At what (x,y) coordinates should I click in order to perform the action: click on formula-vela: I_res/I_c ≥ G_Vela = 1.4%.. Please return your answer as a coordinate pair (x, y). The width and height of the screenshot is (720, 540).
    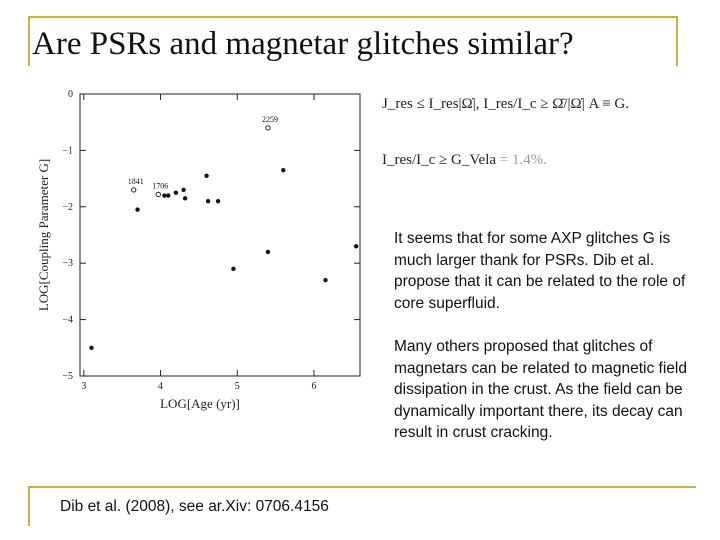
    Looking at the image, I should click on (464, 160).